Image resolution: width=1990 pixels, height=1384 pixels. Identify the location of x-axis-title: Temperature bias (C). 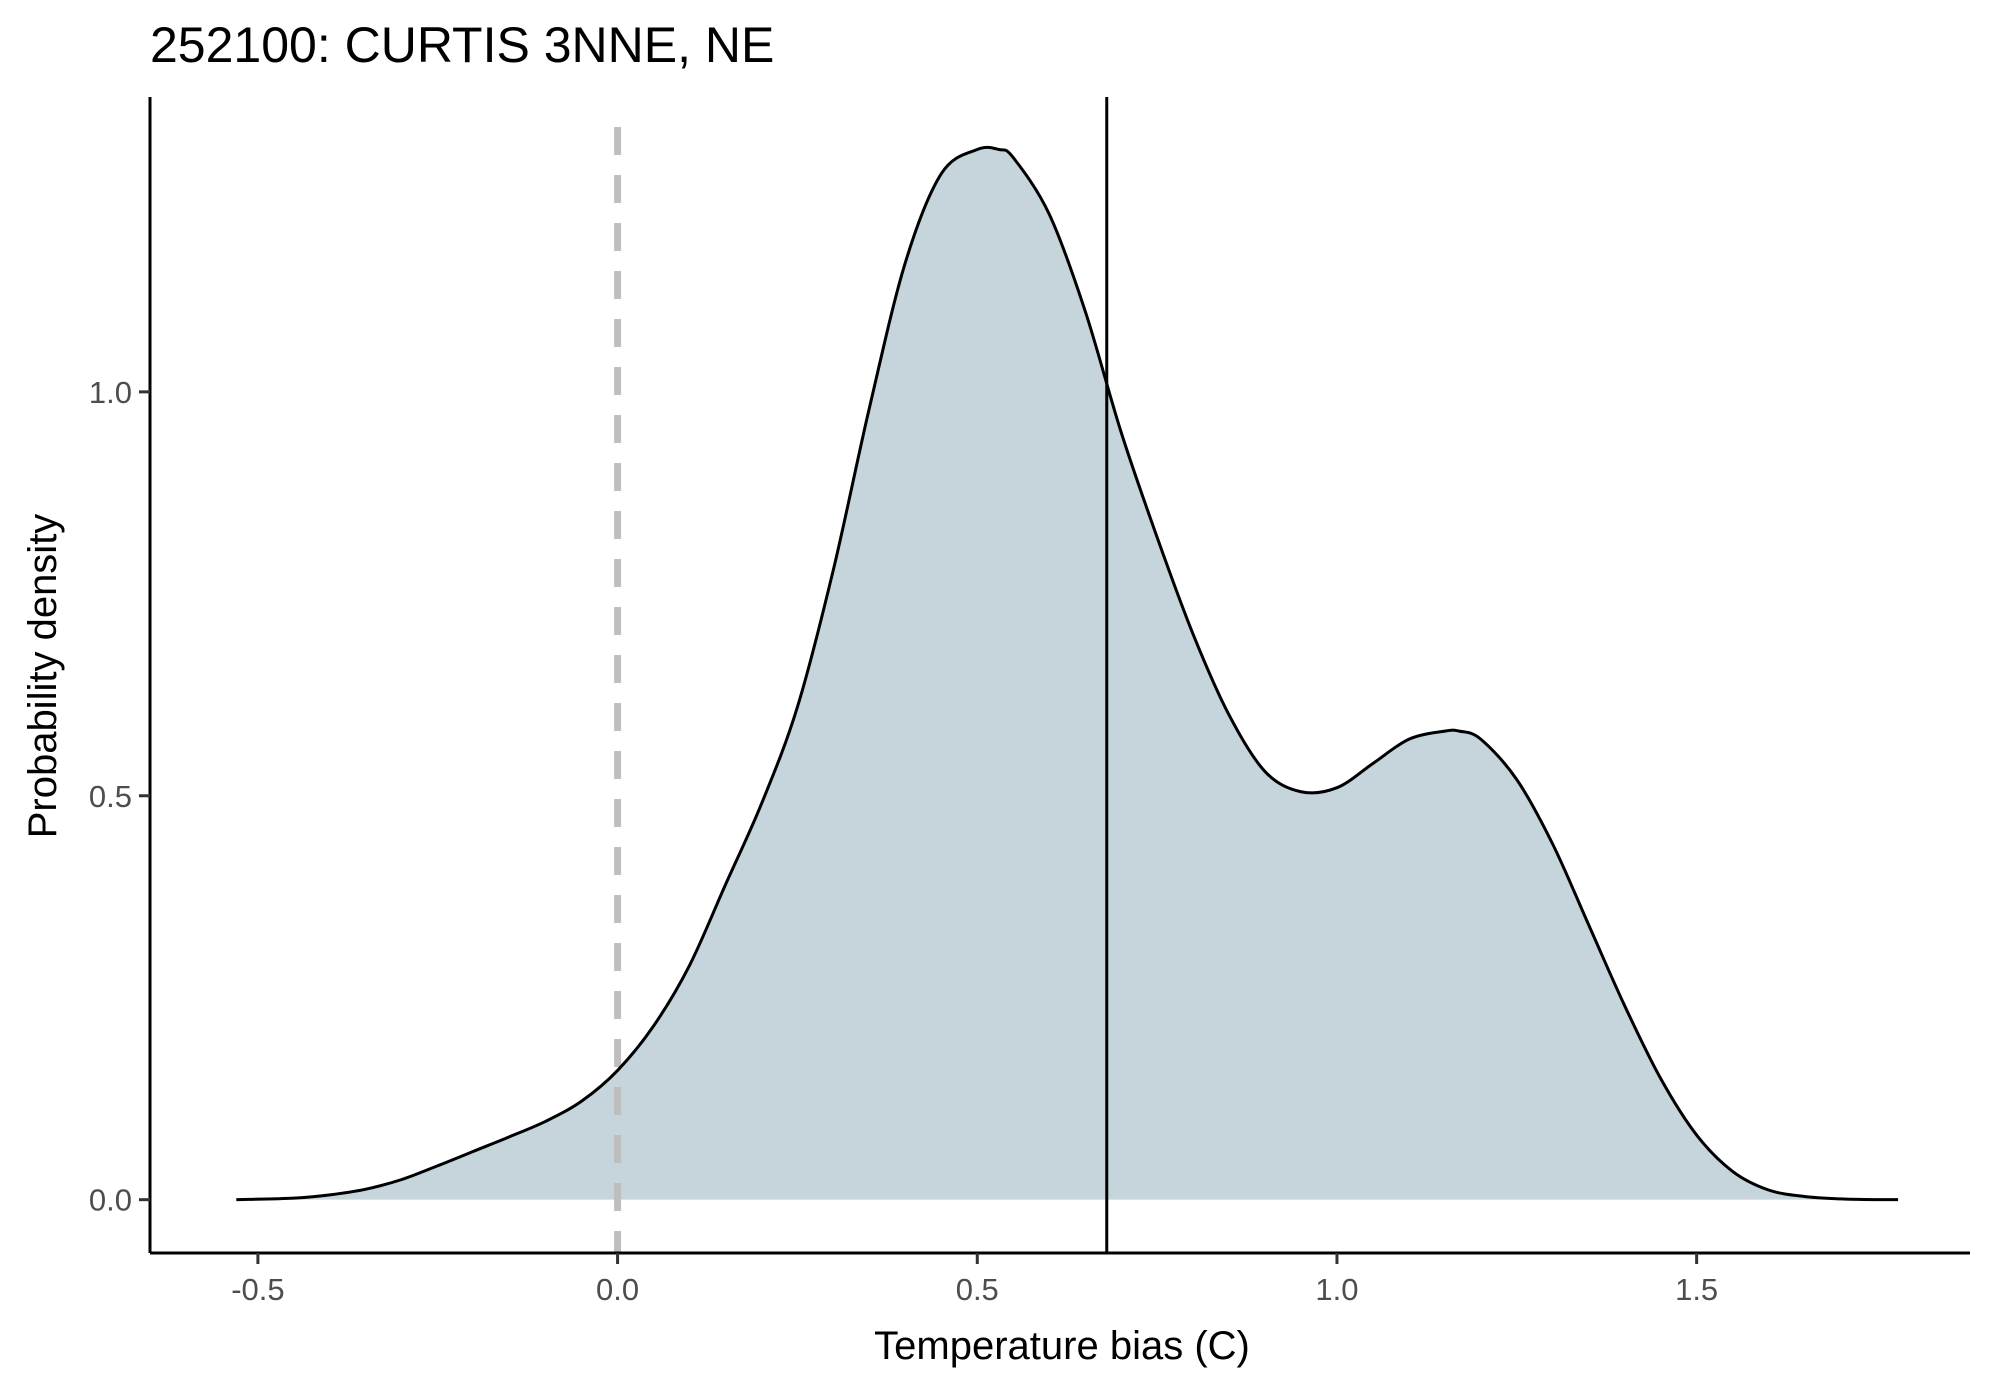
(1062, 1346).